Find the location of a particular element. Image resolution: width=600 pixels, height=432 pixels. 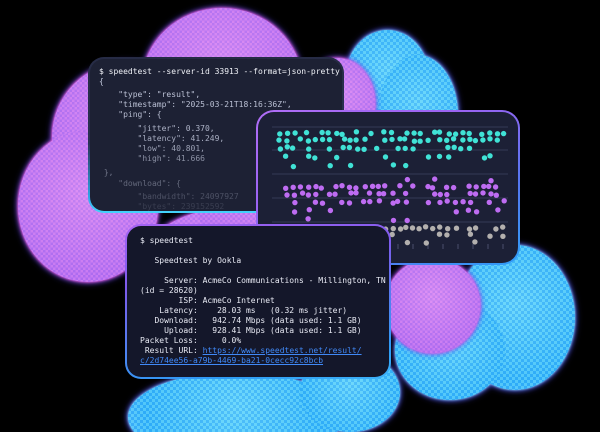

result-url-link: https://www.speedtest.net/result/ is located at coordinates (282, 350).